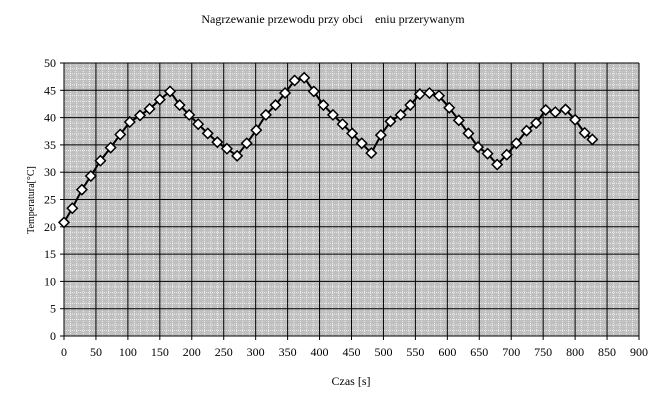 This screenshot has width=667, height=408. Describe the element at coordinates (288, 352) in the screenshot. I see `x-tick-label: 350` at that location.